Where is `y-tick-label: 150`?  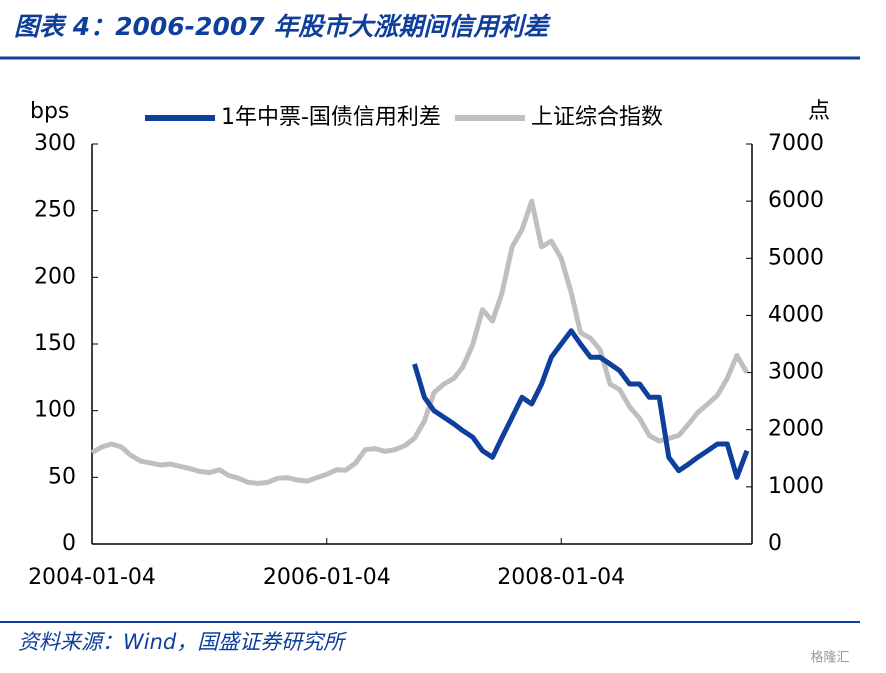
y-tick-label: 150 is located at coordinates (55, 343).